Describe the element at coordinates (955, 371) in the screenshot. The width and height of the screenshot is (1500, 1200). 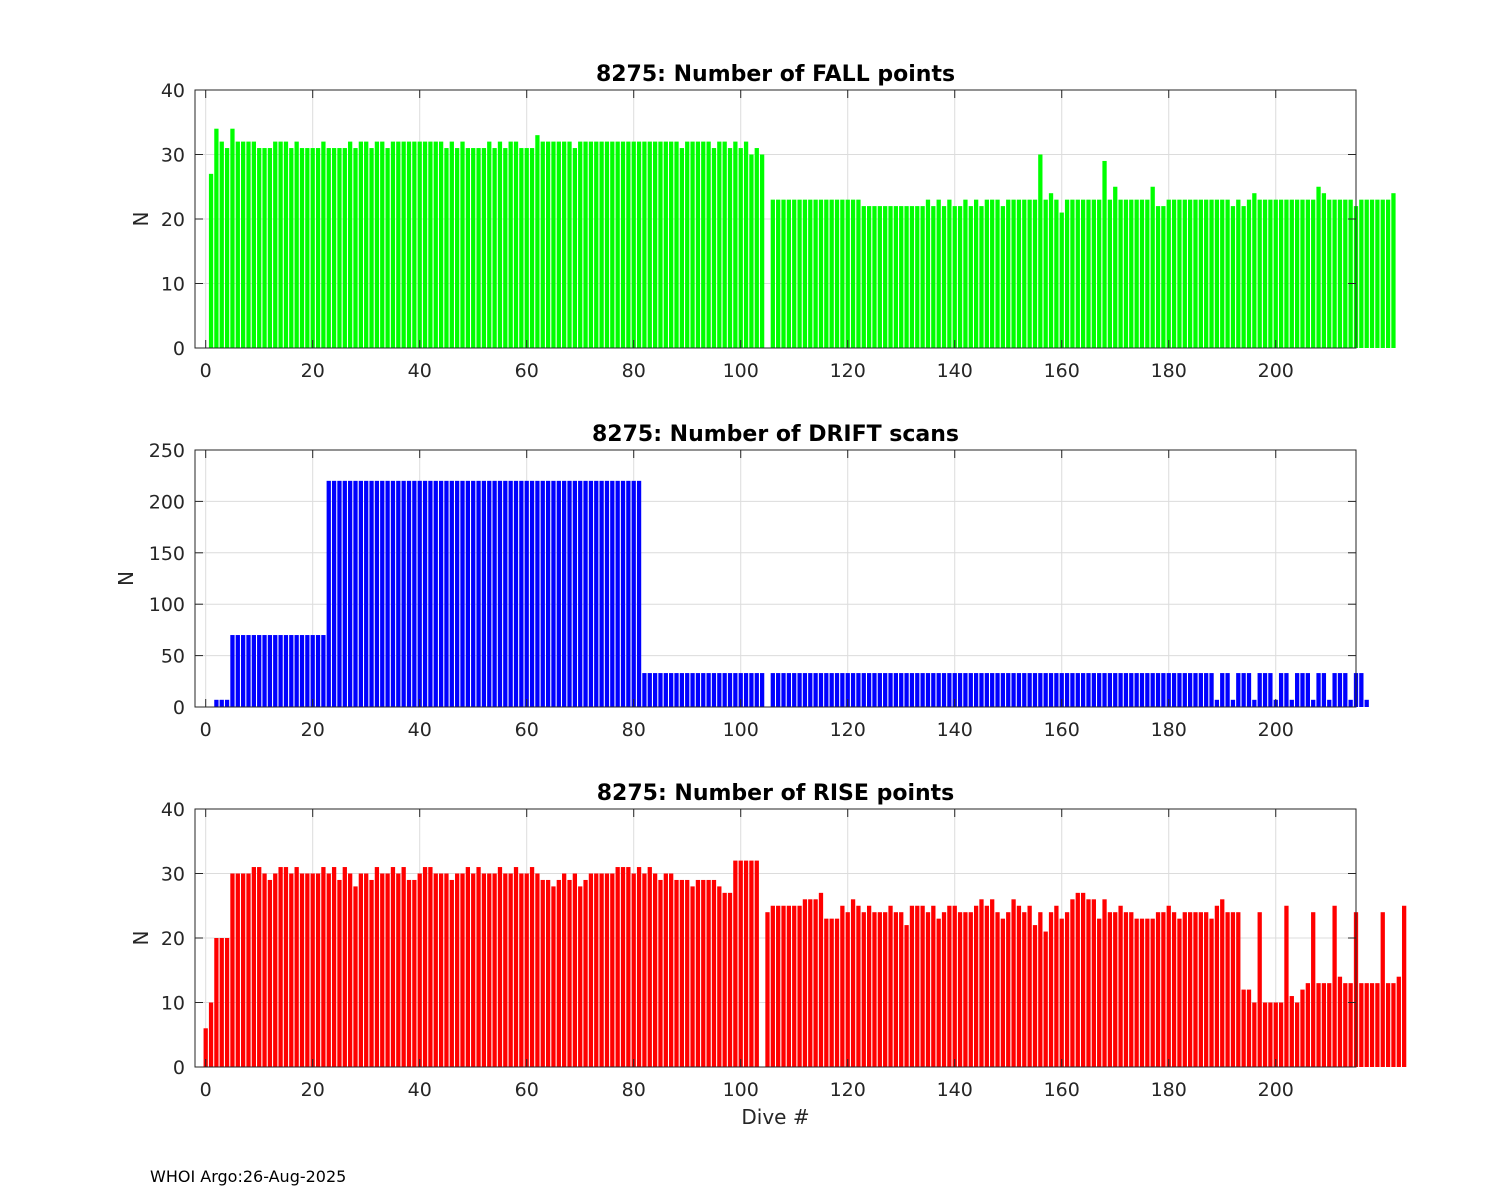
I see `fall-xtick-label: 140` at that location.